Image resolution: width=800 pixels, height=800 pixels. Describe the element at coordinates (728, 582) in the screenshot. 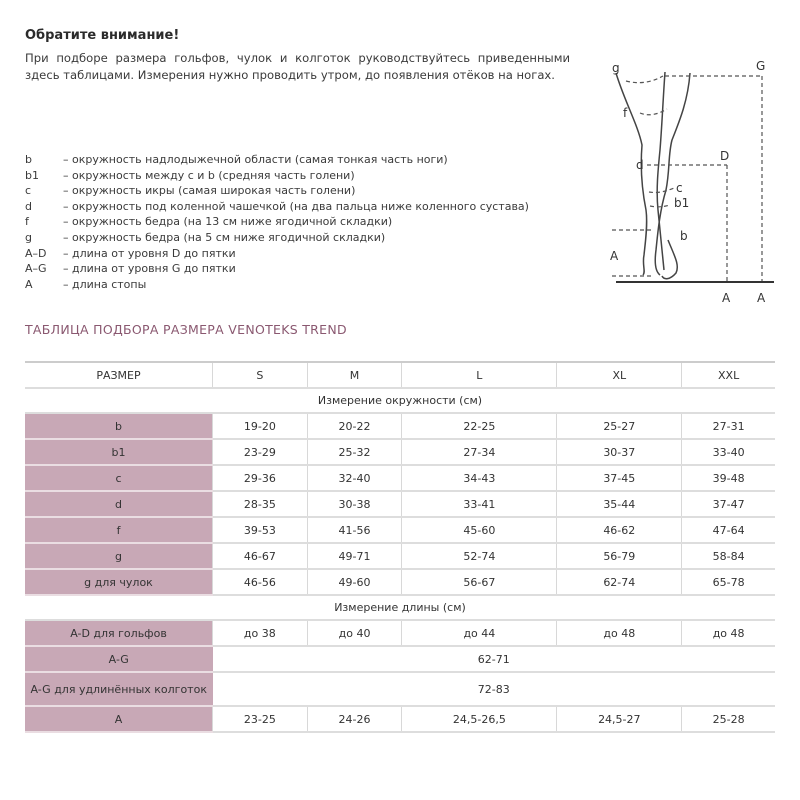

I see `size-value: 65-78` at that location.